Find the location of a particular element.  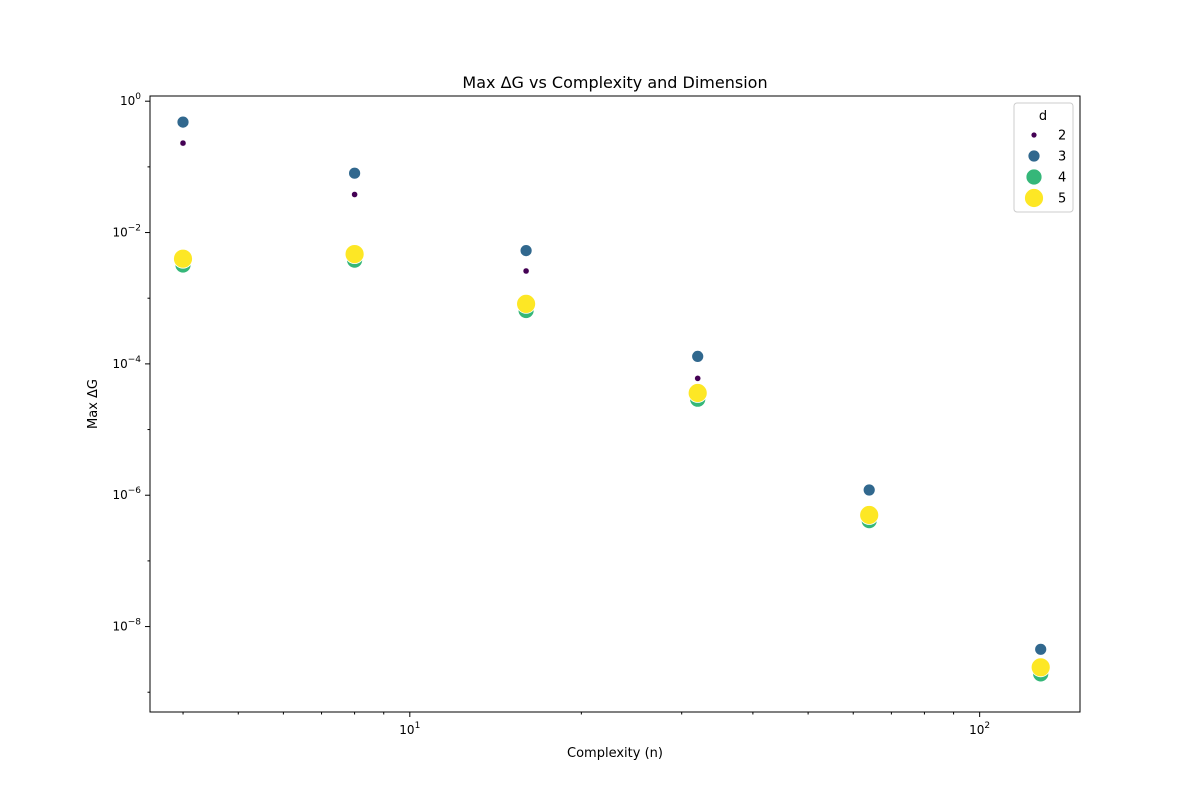

chart-title: Max ΔG vs Complexity and Dimension is located at coordinates (614, 82).